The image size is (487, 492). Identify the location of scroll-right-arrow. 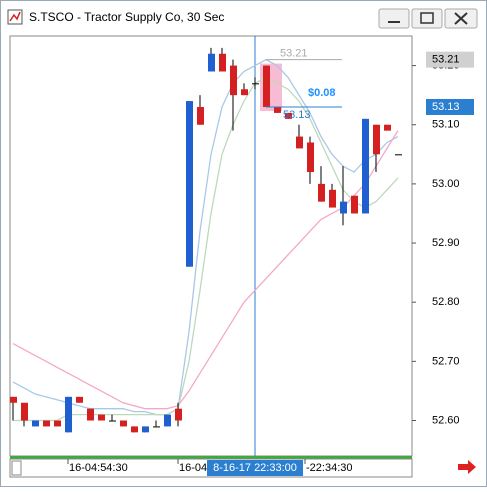
(467, 467).